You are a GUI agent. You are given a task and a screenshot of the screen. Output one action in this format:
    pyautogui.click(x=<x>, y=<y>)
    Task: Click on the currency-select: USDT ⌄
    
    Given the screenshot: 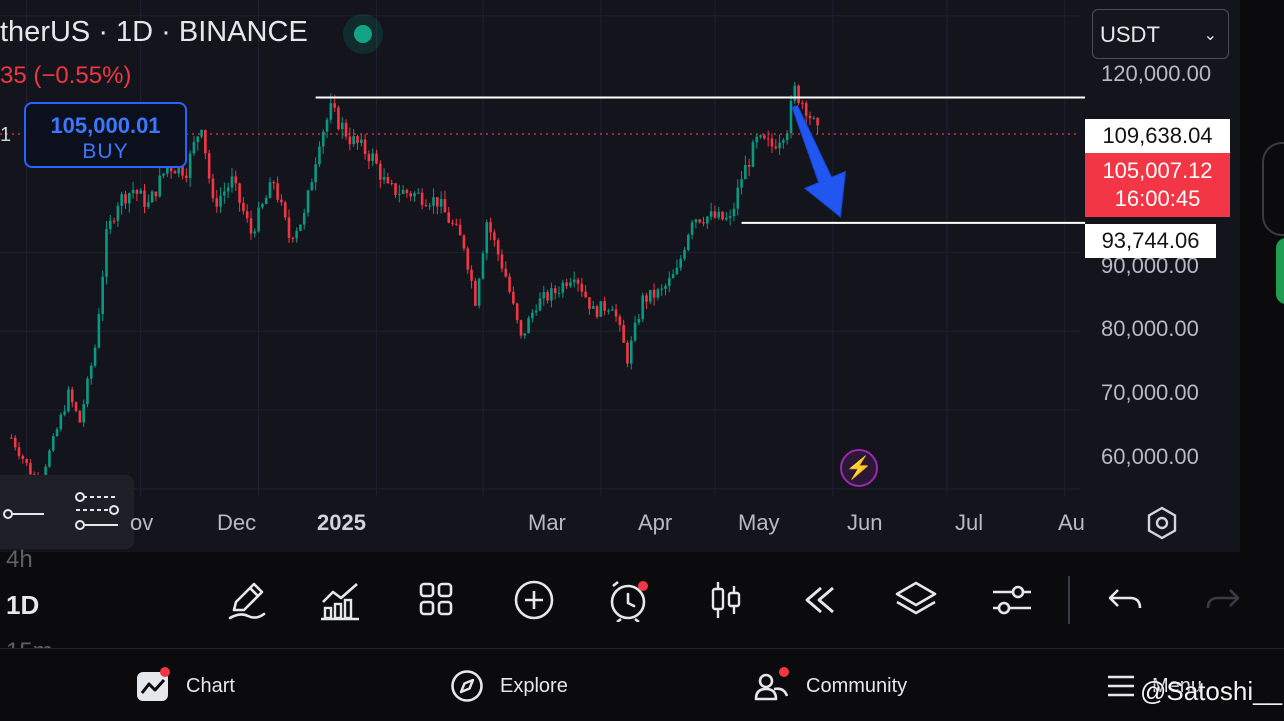 What is the action you would take?
    pyautogui.click(x=1160, y=34)
    